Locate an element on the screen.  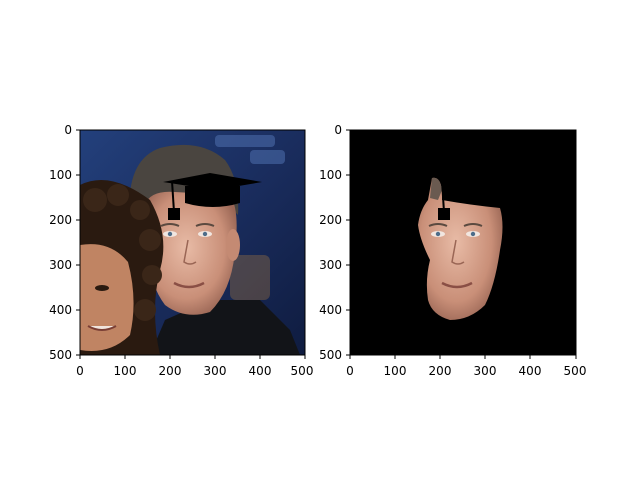
left-x-tick: 400 is located at coordinates (260, 371).